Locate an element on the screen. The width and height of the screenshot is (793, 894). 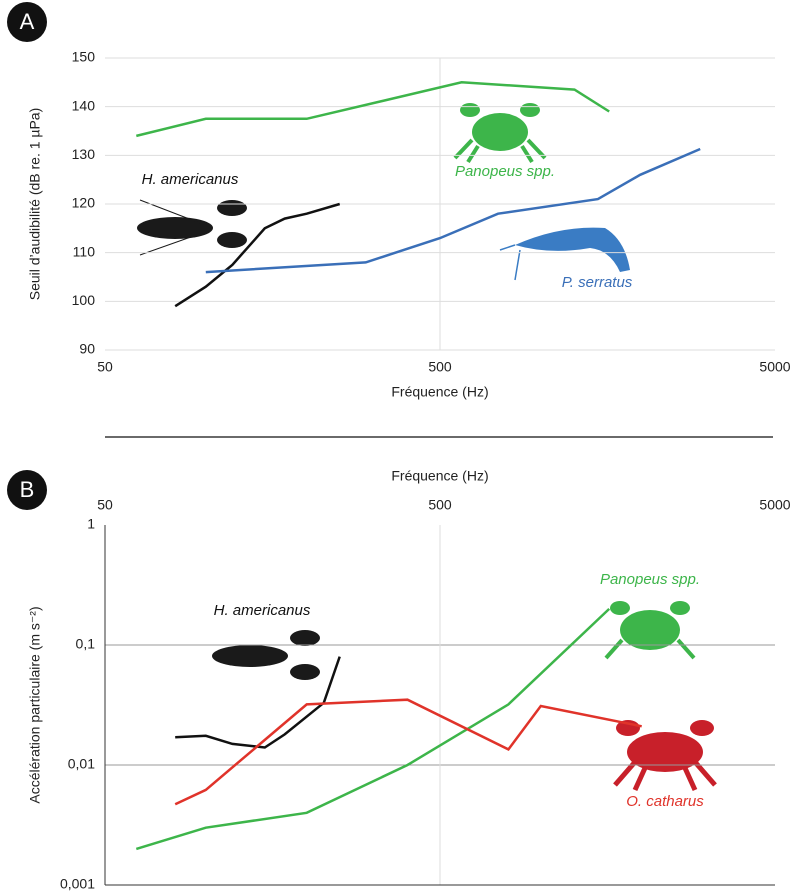
panel-label: A is located at coordinates (27, 21).